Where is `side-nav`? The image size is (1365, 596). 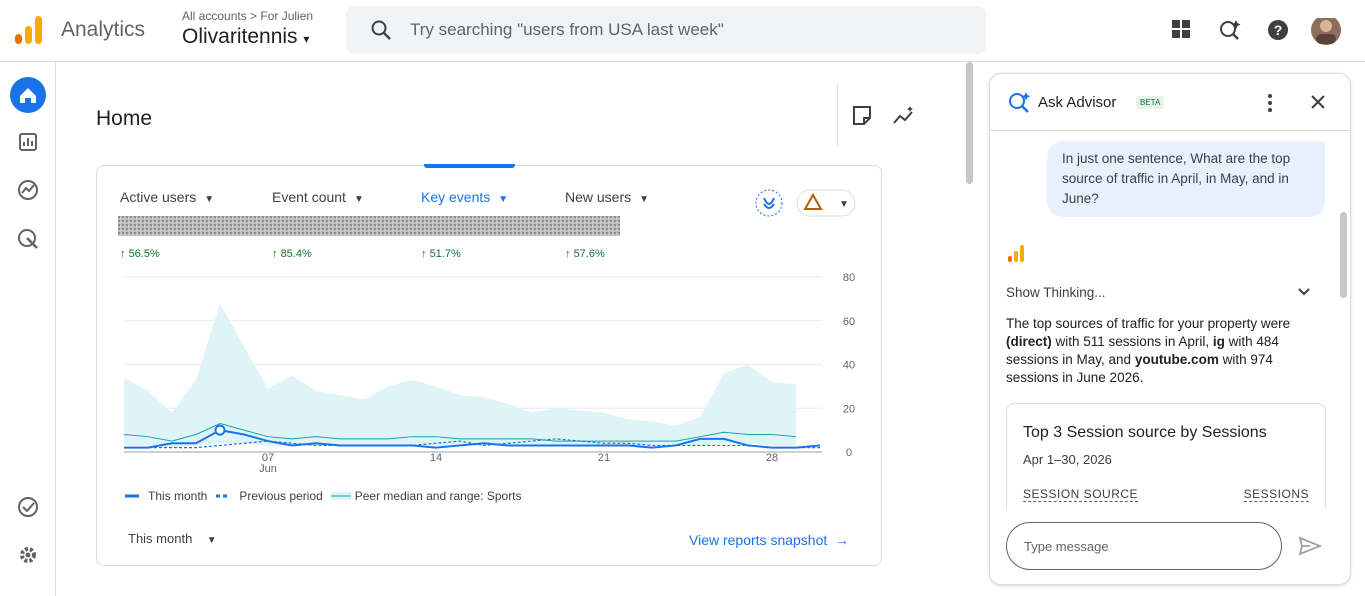 side-nav is located at coordinates (28, 329).